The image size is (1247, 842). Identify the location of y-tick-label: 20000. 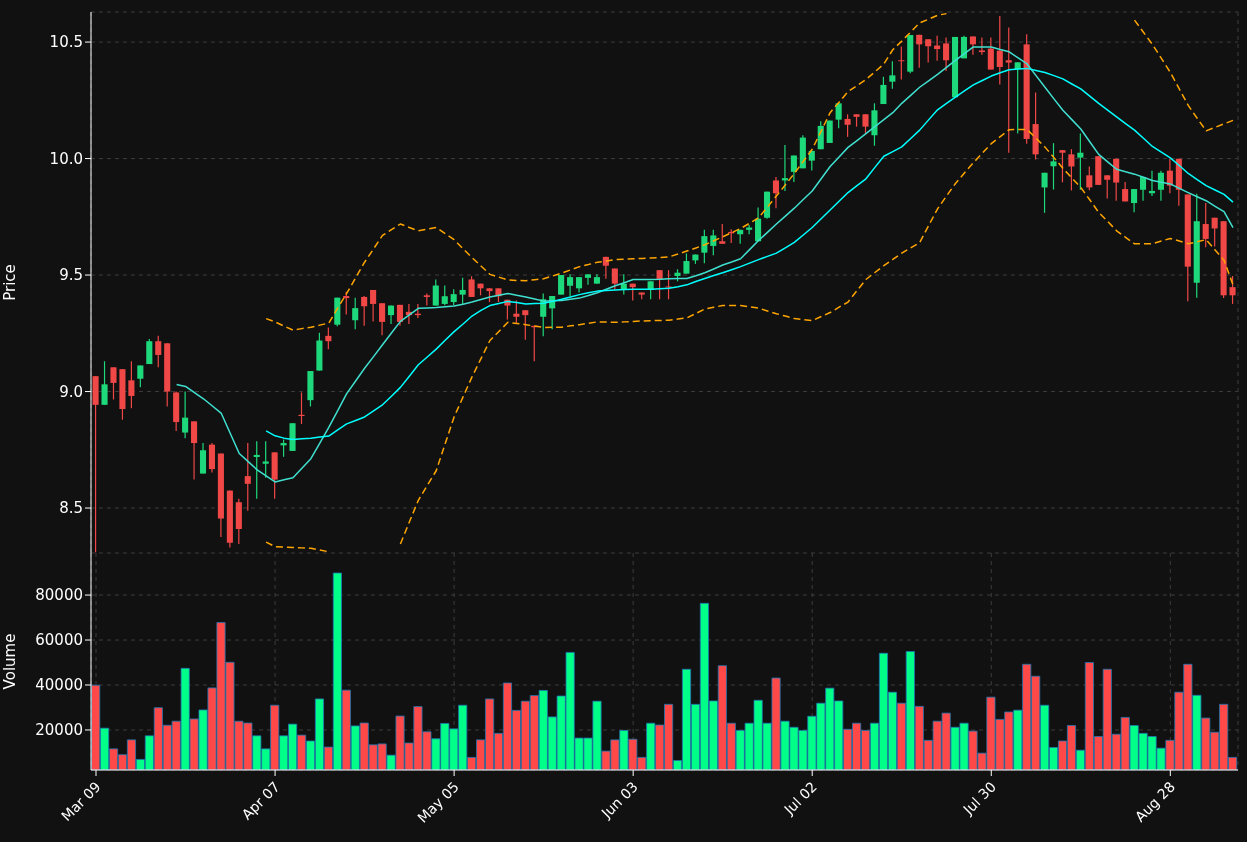
(59, 730).